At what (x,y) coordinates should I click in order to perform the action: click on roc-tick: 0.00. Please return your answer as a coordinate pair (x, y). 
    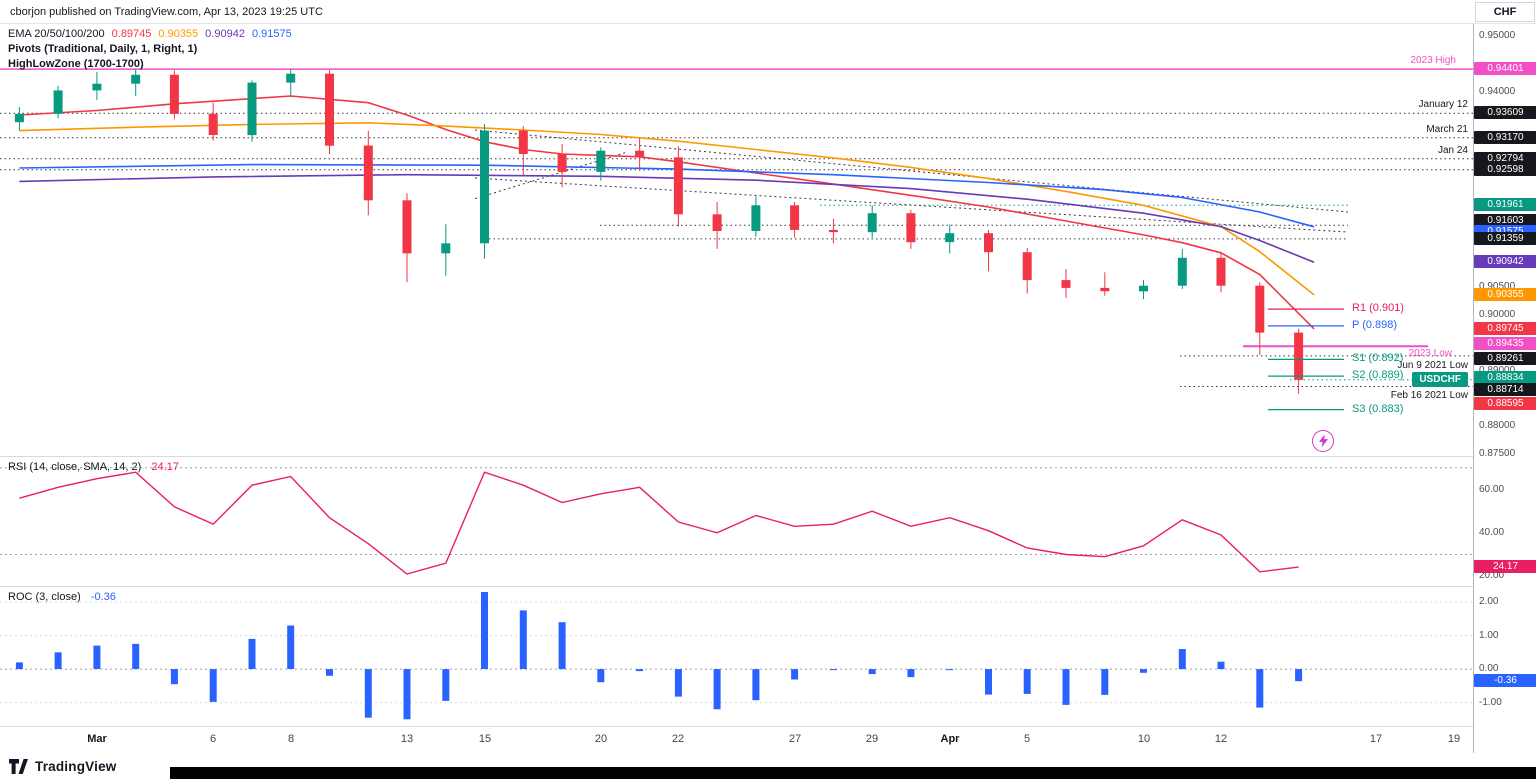
    Looking at the image, I should click on (1489, 668).